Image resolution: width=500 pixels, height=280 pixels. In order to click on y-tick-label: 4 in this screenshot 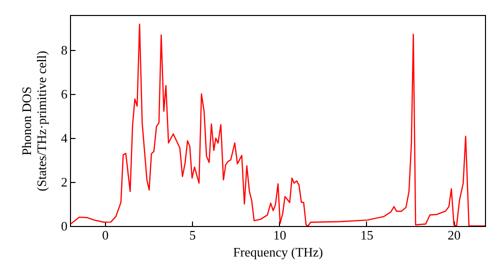, I will do `click(64, 138)`.